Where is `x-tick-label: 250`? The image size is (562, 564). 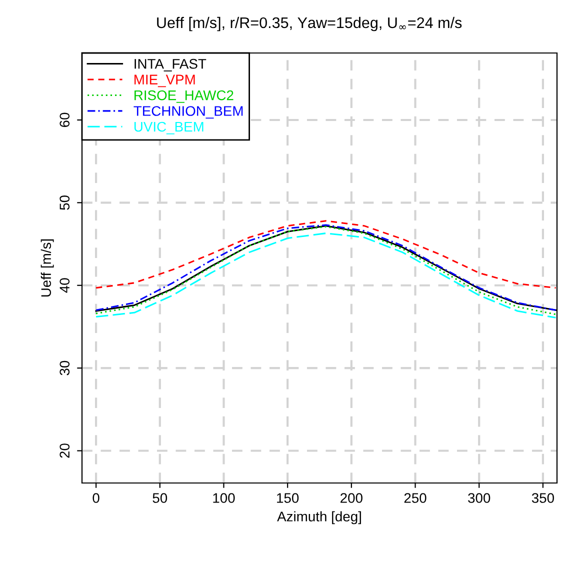
x-tick-label: 250 is located at coordinates (415, 498).